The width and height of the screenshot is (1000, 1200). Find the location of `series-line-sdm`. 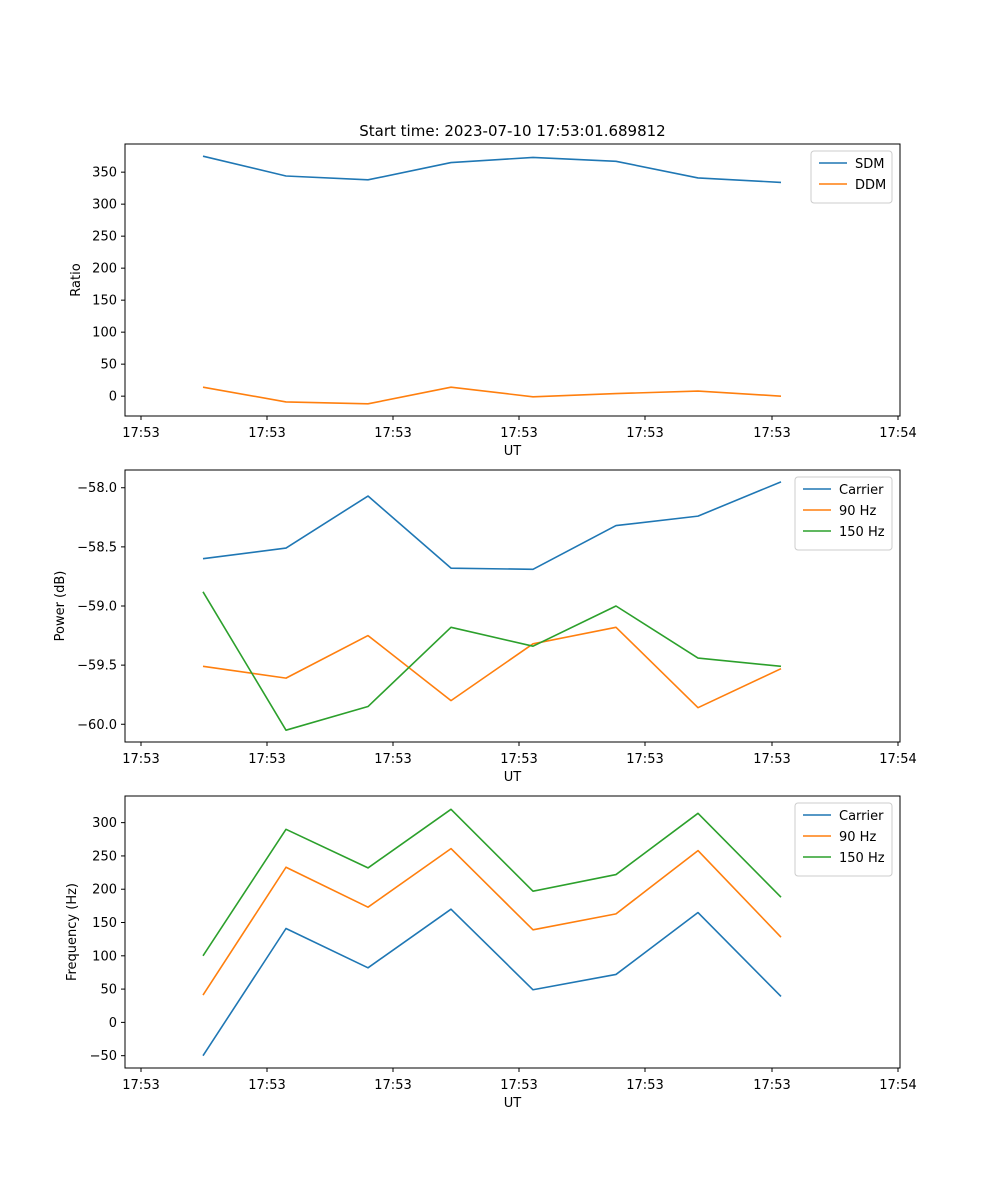

series-line-sdm is located at coordinates (492, 169).